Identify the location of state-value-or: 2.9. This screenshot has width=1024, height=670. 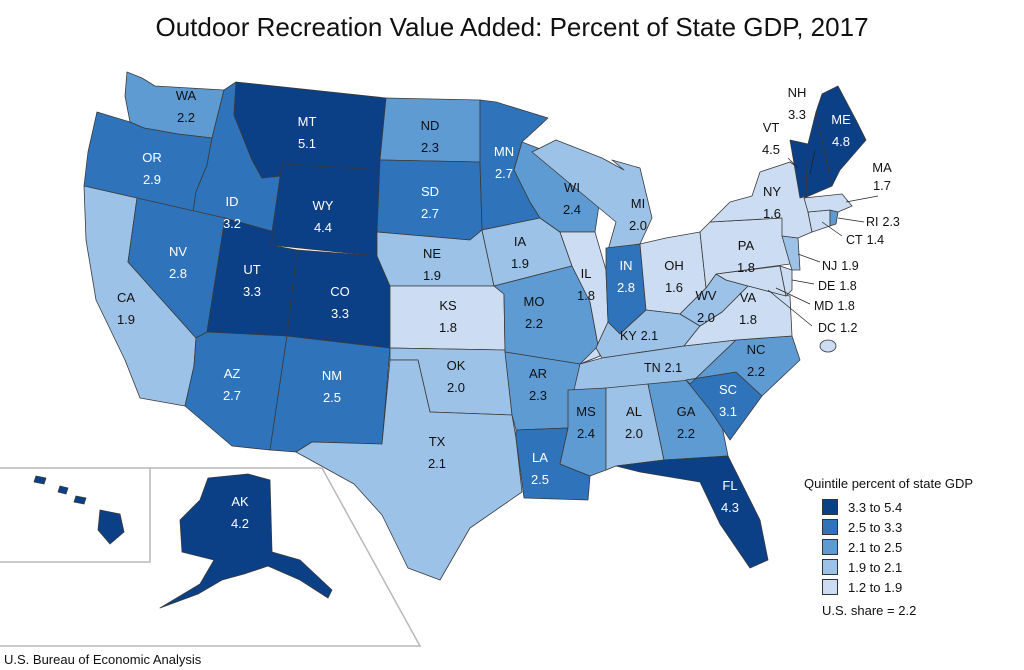
(152, 179).